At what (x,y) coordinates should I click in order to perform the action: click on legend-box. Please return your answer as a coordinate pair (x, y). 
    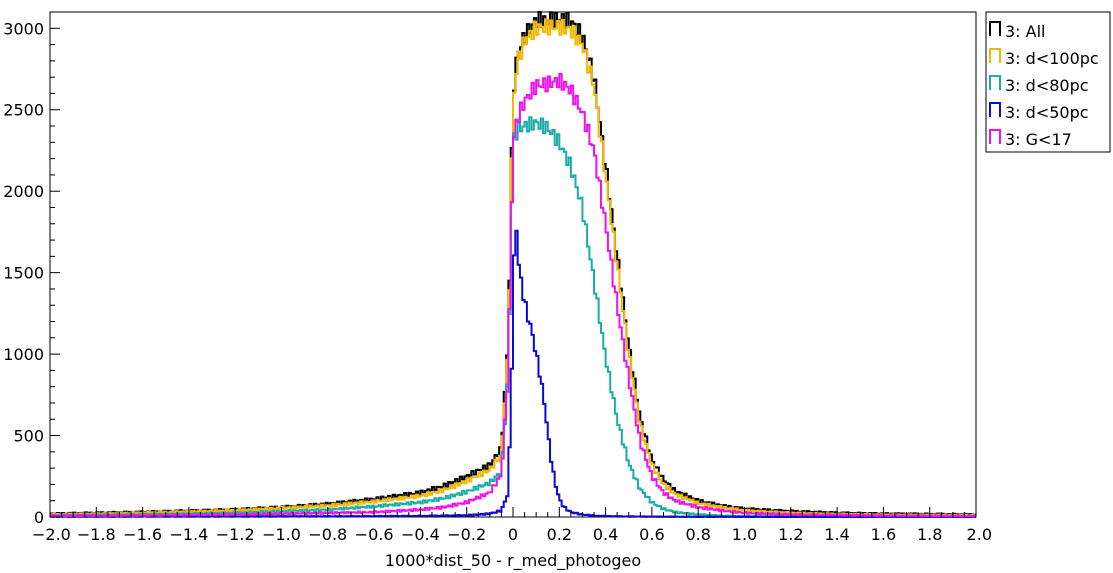
    Looking at the image, I should click on (1048, 82).